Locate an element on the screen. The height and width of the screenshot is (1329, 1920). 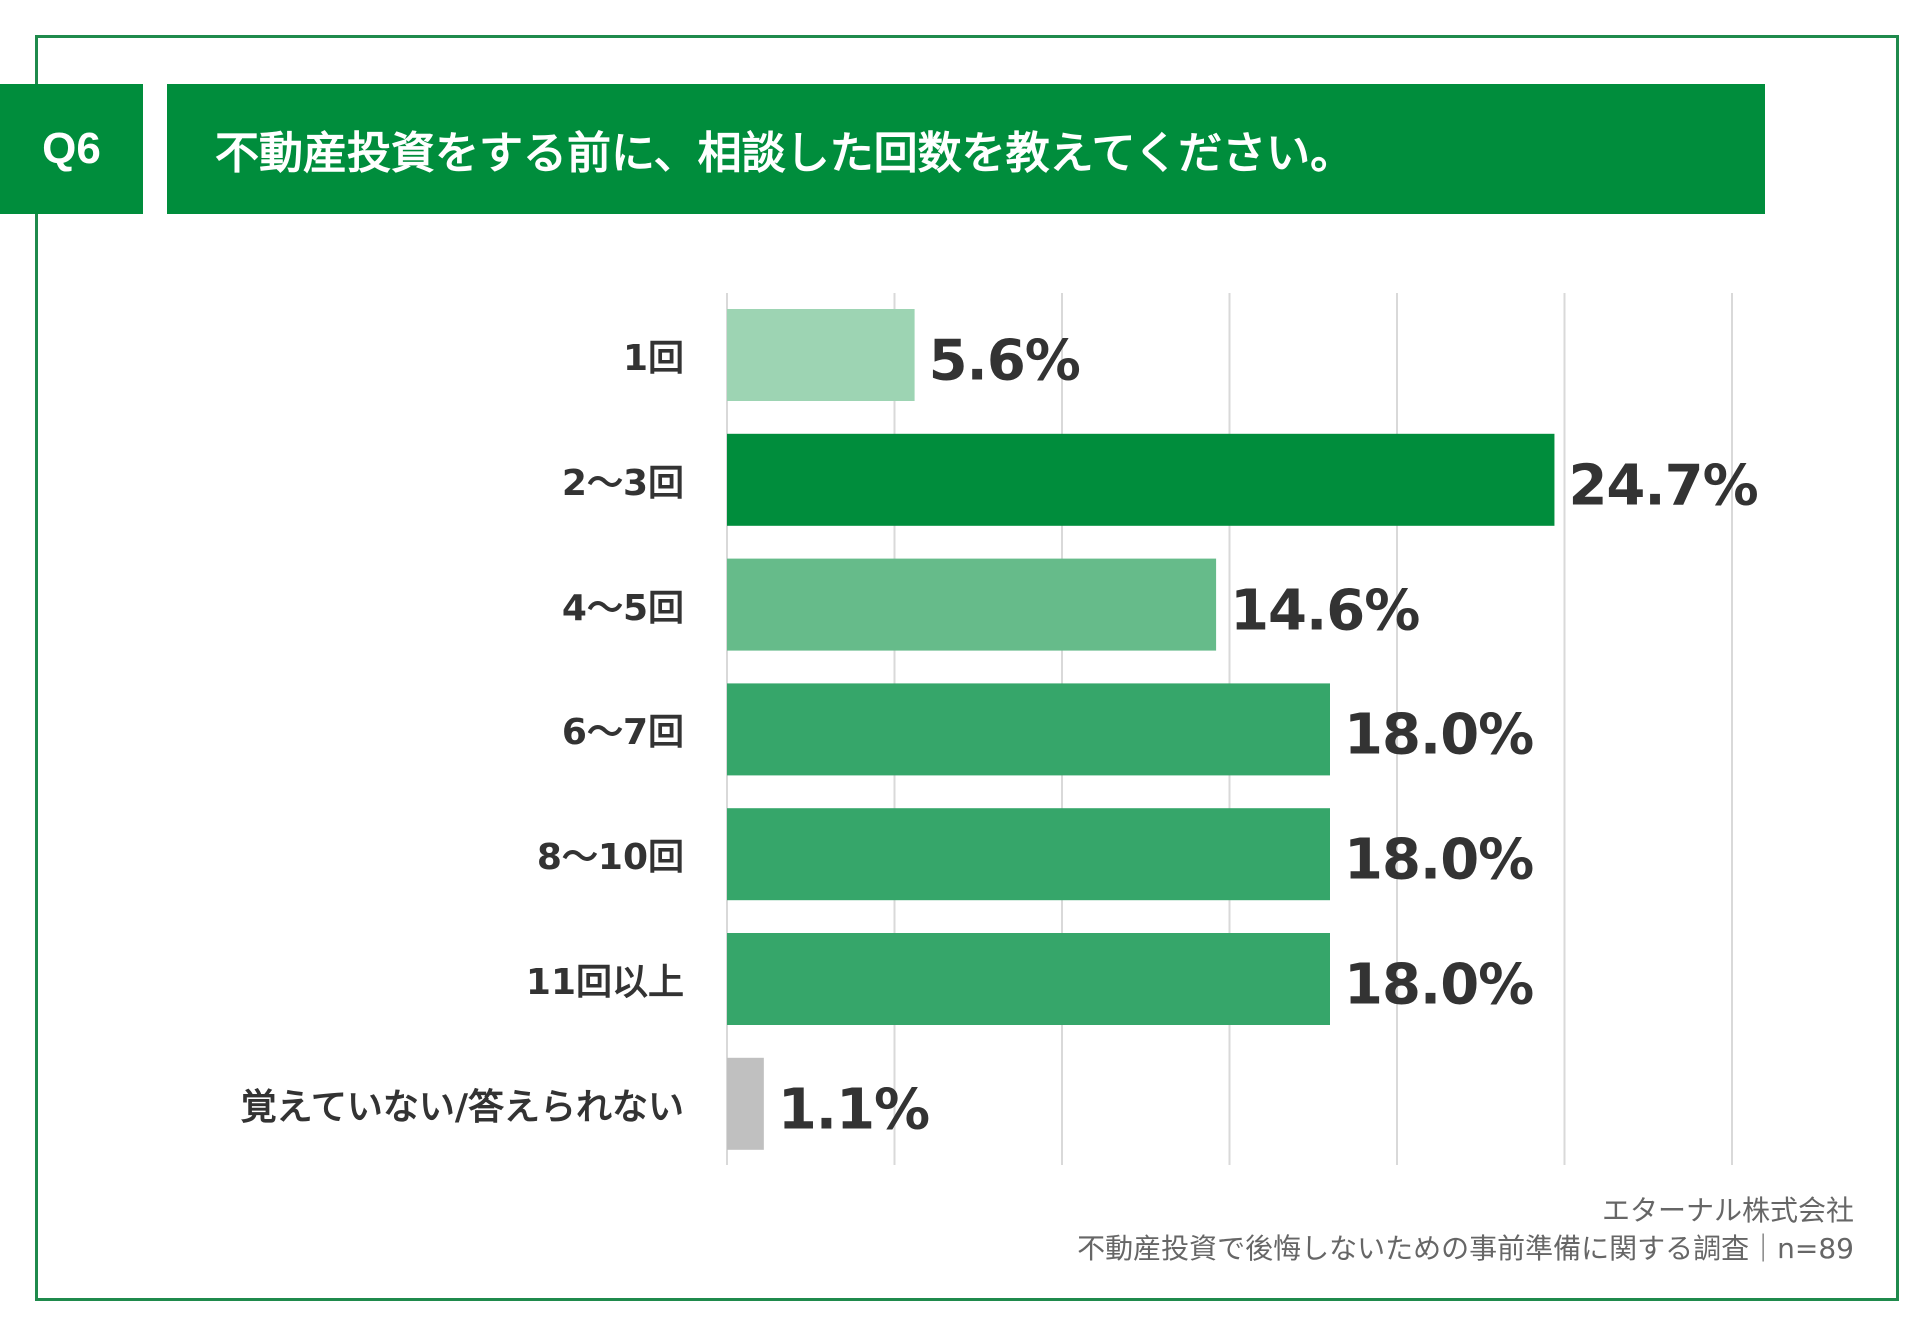
category-label: 8〜10回 is located at coordinates (610, 858).